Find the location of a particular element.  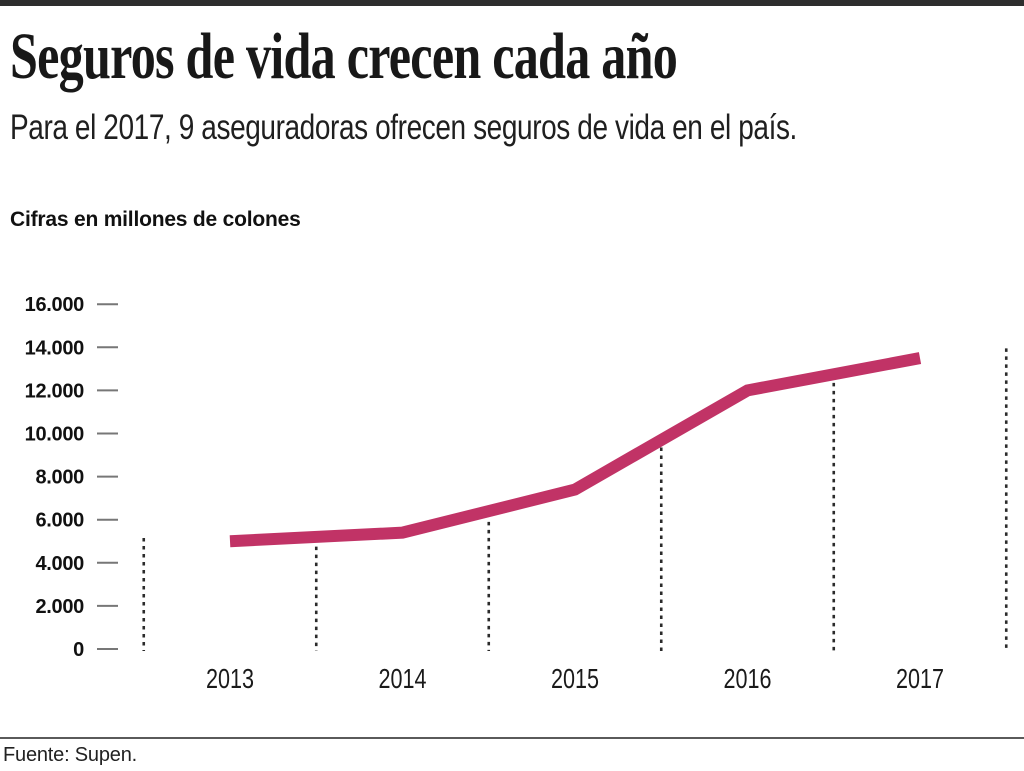

footer-divider is located at coordinates (512, 738).